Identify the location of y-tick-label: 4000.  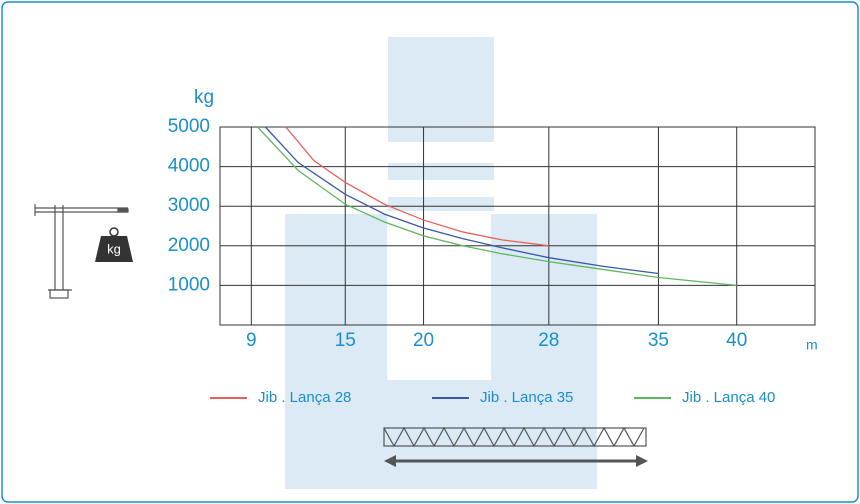
(189, 166).